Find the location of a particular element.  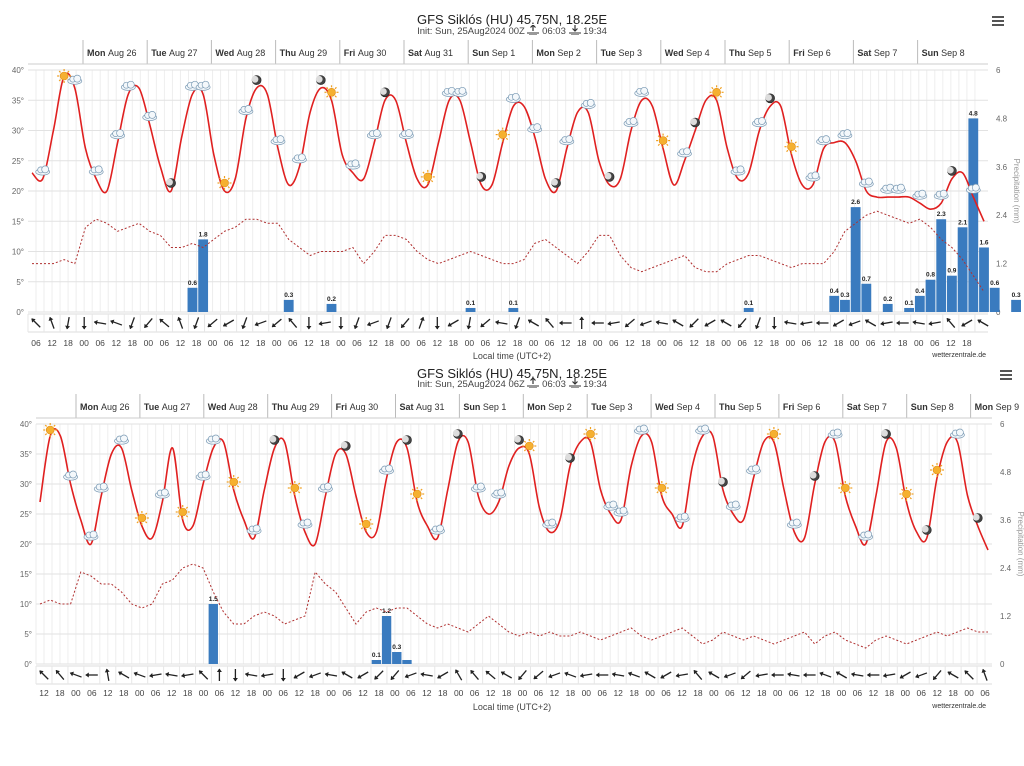

day-label: Mon Aug 26 is located at coordinates (112, 53).